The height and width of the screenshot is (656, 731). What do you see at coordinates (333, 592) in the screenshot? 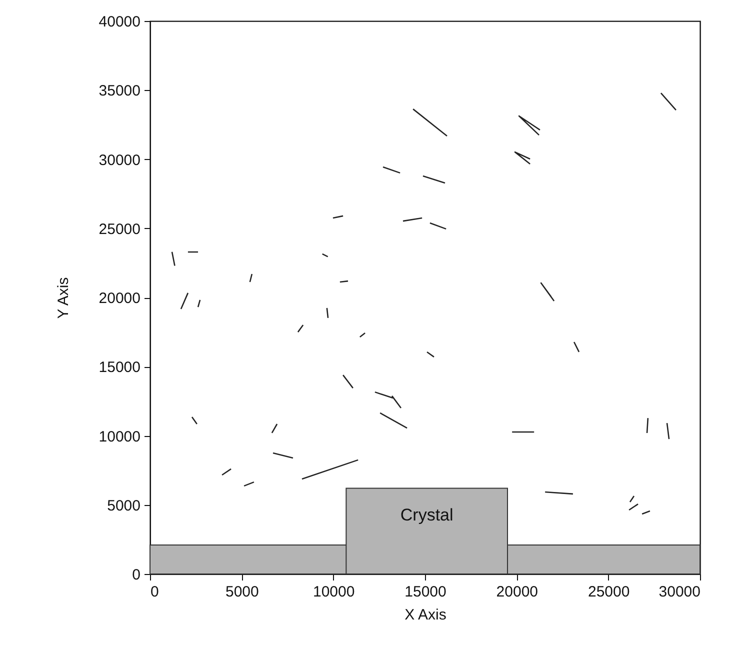
I see `x-tick-label: 10000` at bounding box center [333, 592].